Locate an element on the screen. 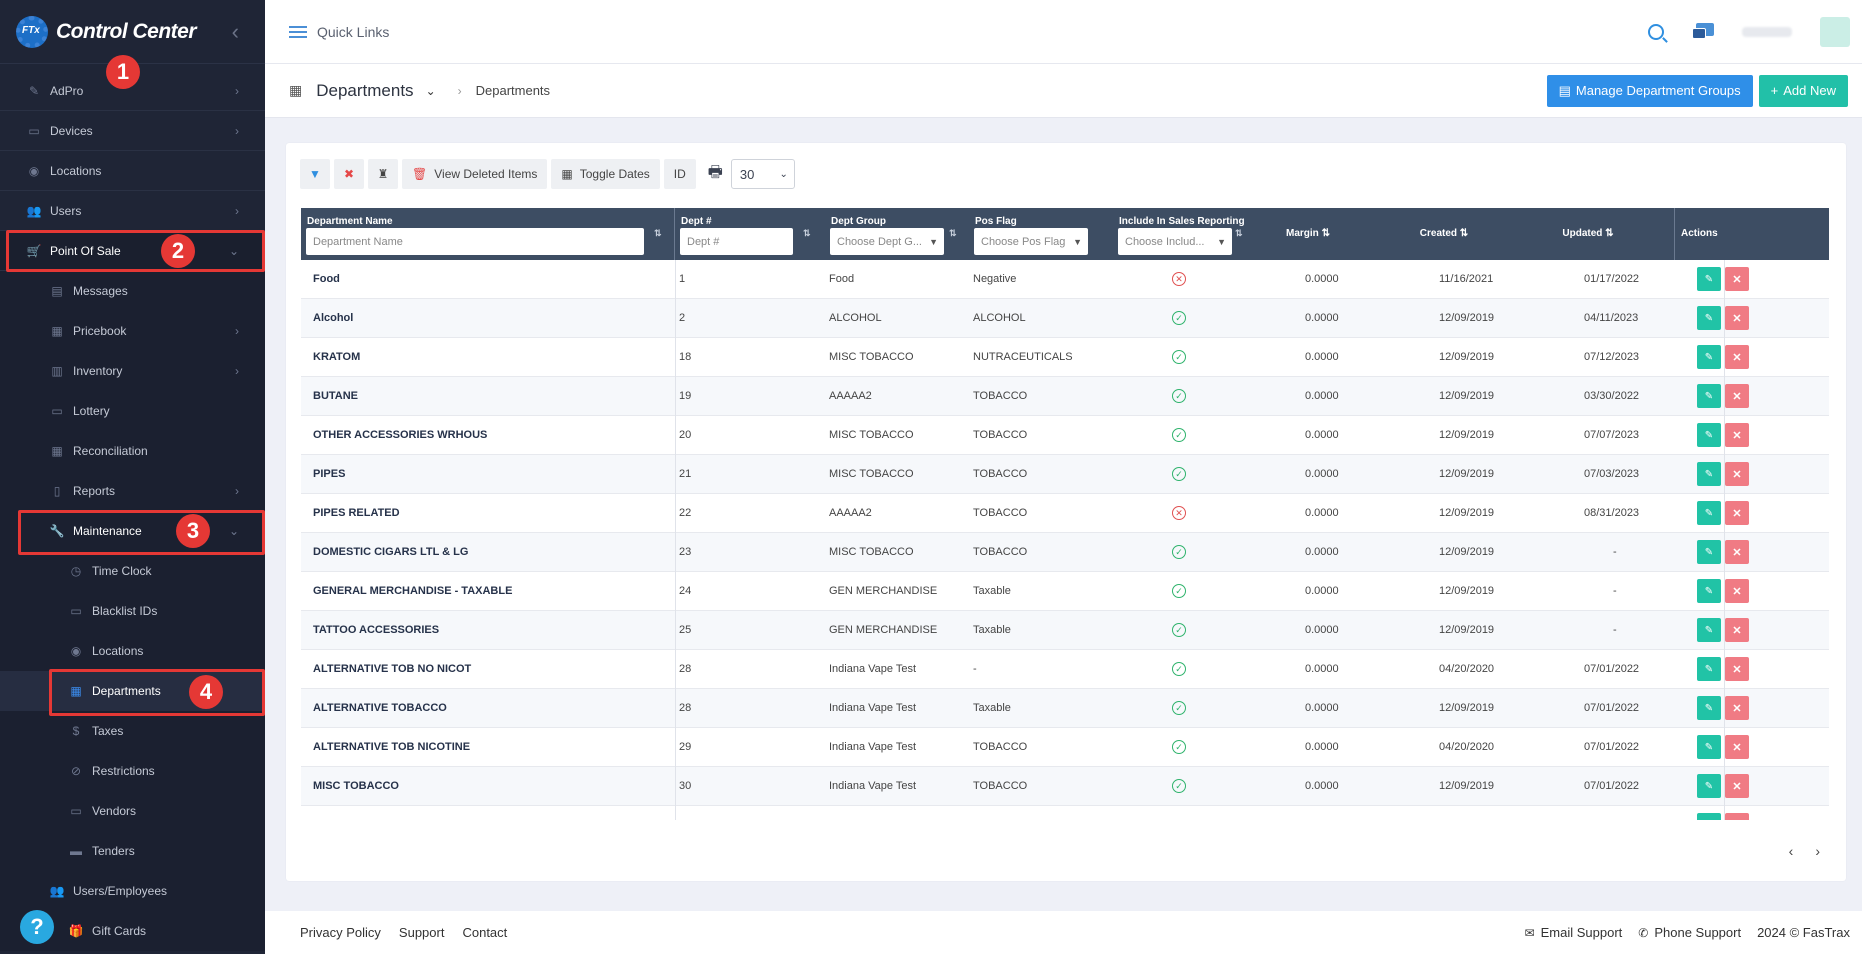 This screenshot has height=954, width=1862. sidebar-item-time-clock: ◷ Time Clock is located at coordinates (132, 571).